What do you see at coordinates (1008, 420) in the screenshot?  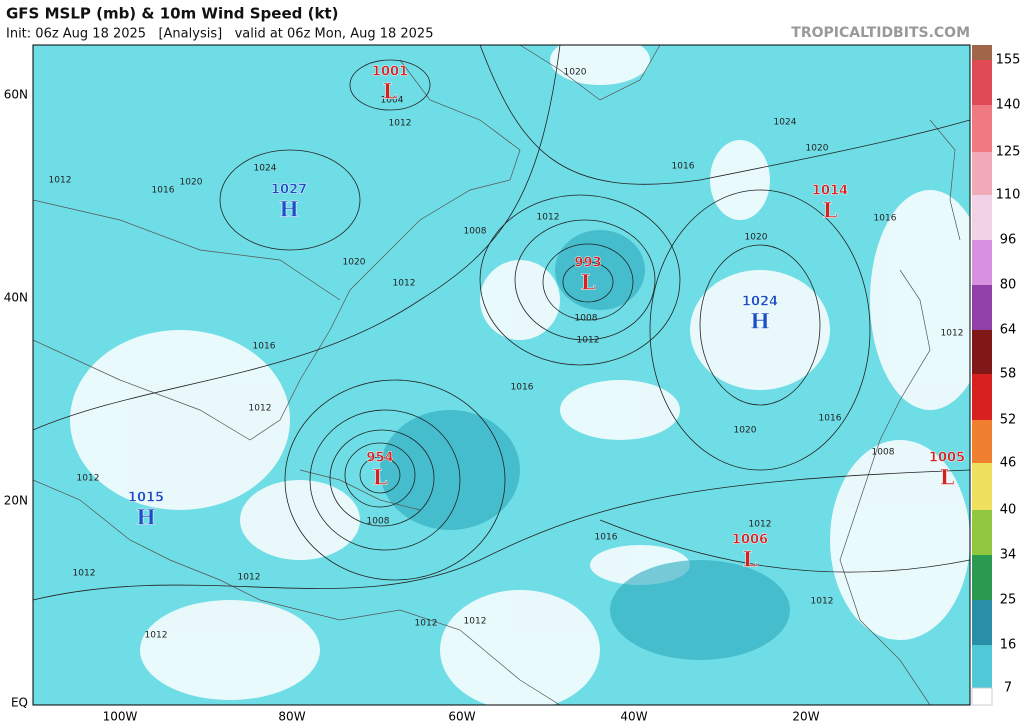 I see `colorbar-label: 52` at bounding box center [1008, 420].